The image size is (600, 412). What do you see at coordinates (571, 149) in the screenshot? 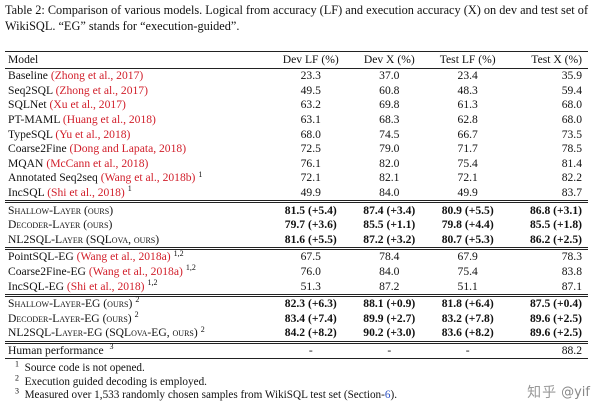
I see `value-cell: 78.5` at bounding box center [571, 149].